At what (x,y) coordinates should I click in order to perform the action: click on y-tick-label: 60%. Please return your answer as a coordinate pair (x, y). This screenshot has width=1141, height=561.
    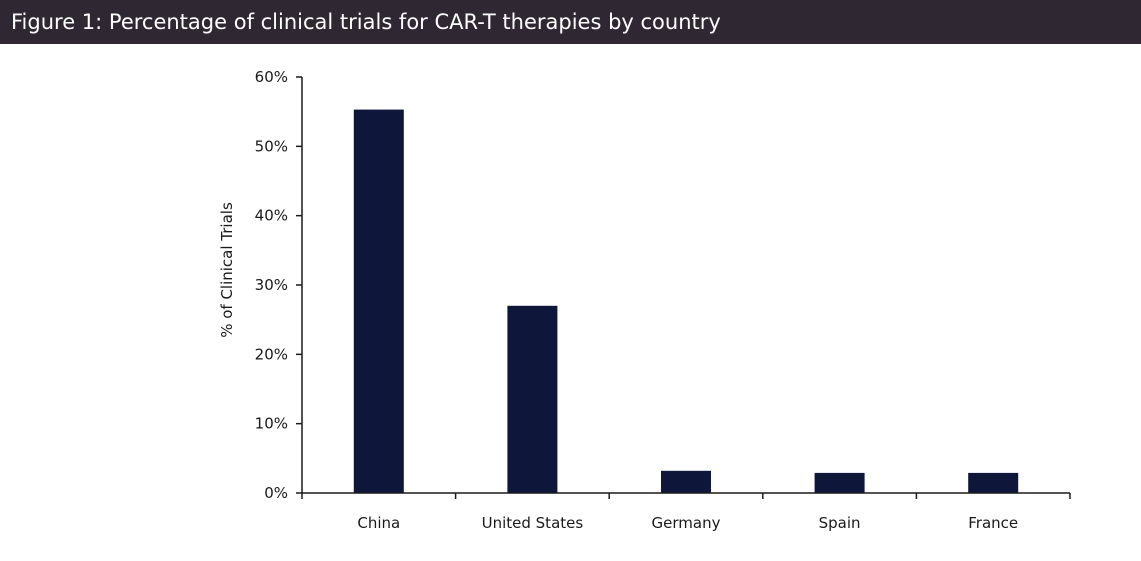
    Looking at the image, I should click on (271, 77).